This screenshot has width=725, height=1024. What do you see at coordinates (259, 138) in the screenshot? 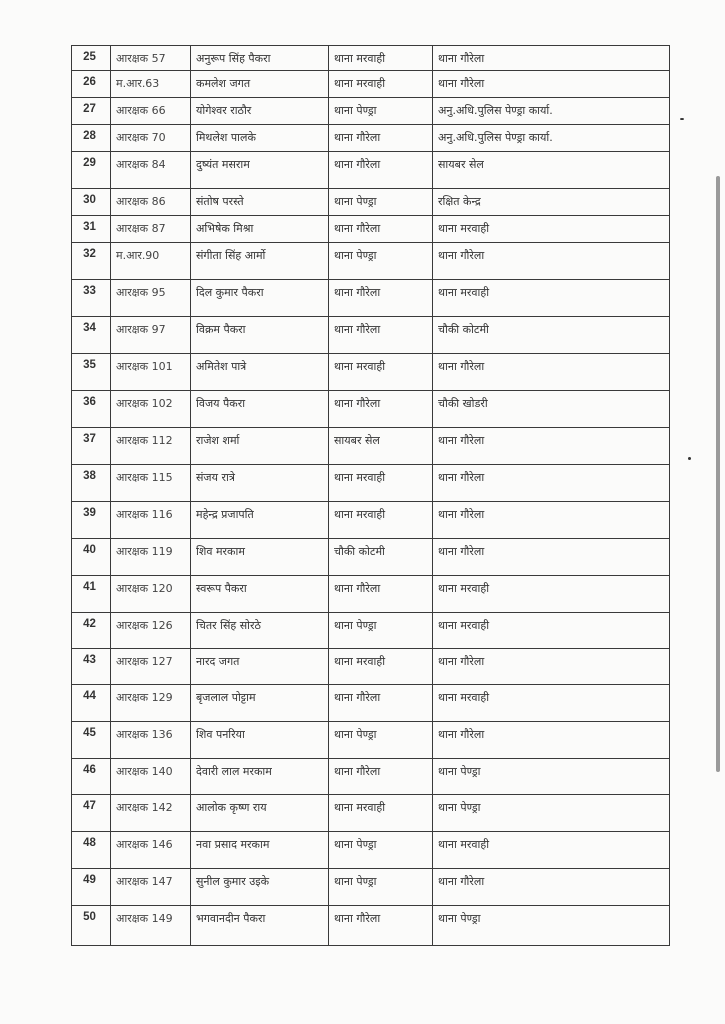
I see `employee-name-cell: मिथलेश पालके` at bounding box center [259, 138].